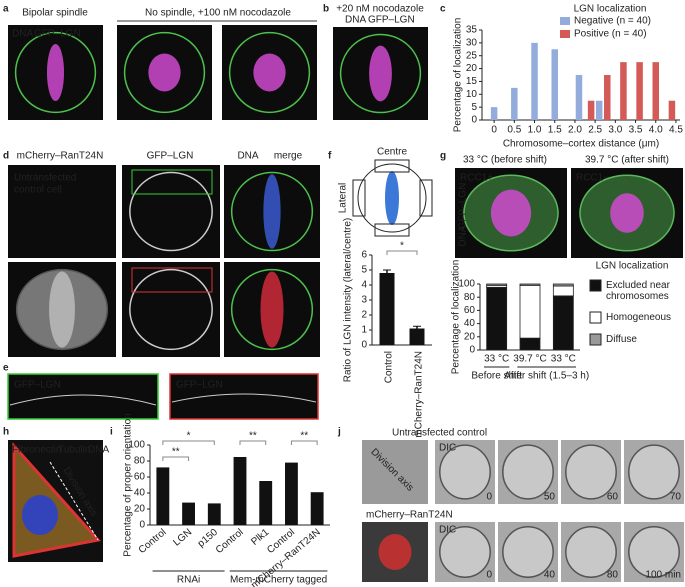 The image size is (685, 587). Describe the element at coordinates (6, 9) in the screenshot. I see `panel-letter: a` at that location.